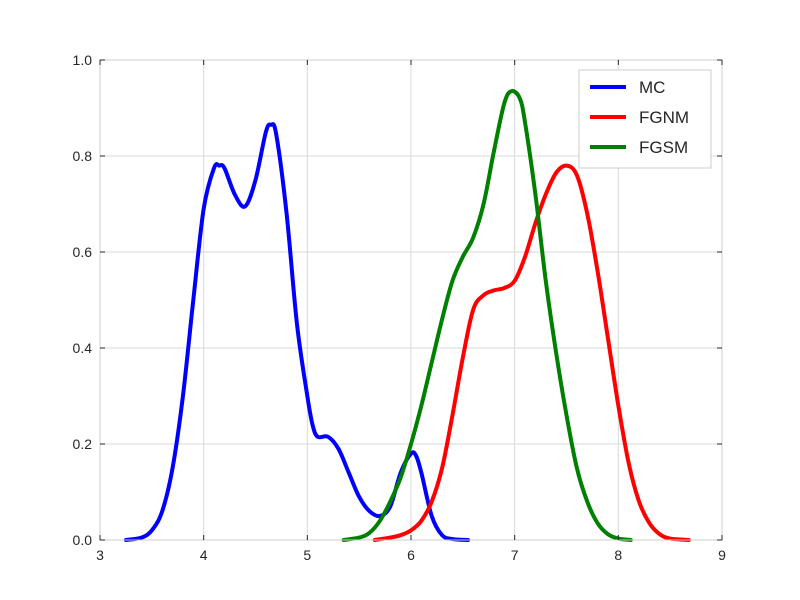 The height and width of the screenshot is (600, 800). Describe the element at coordinates (307, 555) in the screenshot. I see `x-tick-label: 5` at that location.